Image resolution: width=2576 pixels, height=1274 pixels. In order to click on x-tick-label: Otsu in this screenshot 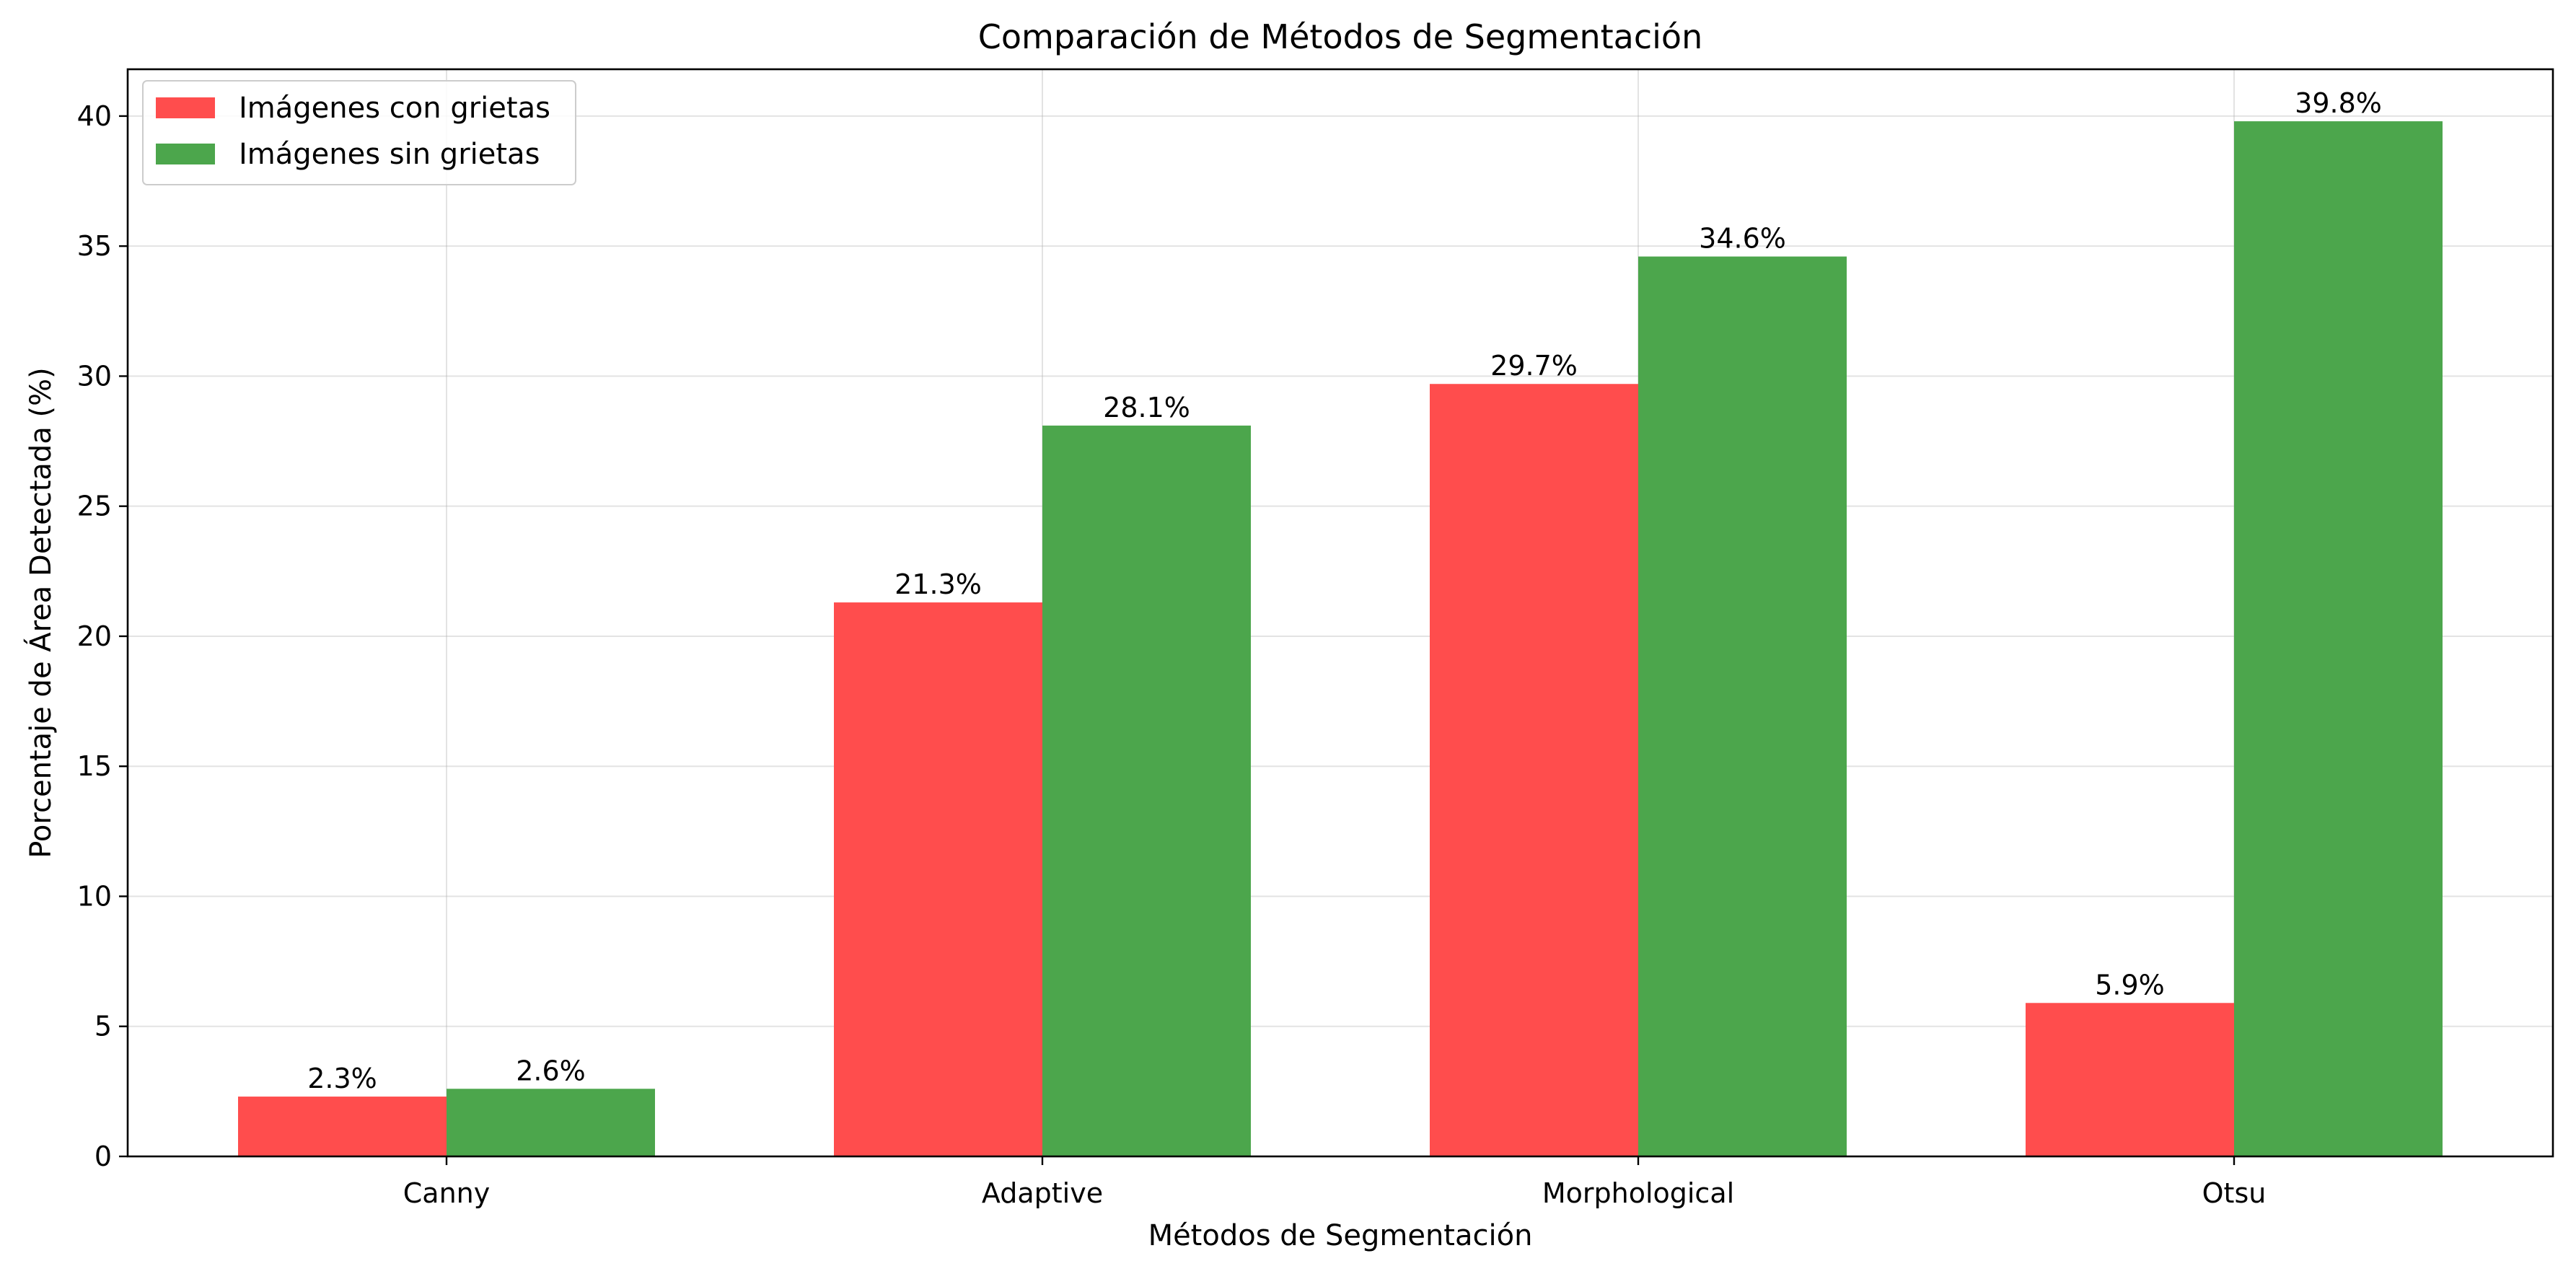, I will do `click(2234, 1193)`.